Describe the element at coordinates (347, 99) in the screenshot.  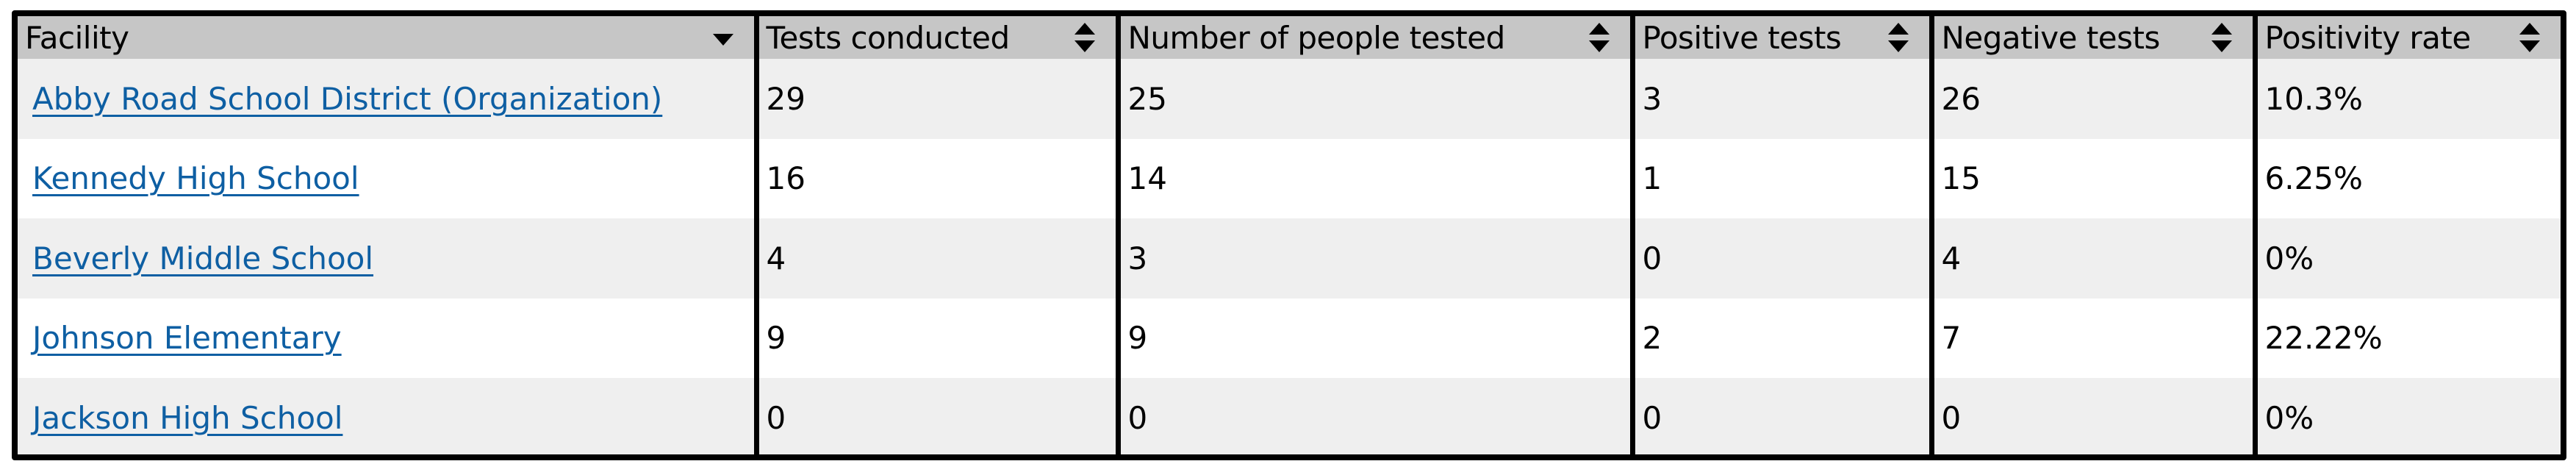
I see `facility-link: Abby Road School District (Organization)` at that location.